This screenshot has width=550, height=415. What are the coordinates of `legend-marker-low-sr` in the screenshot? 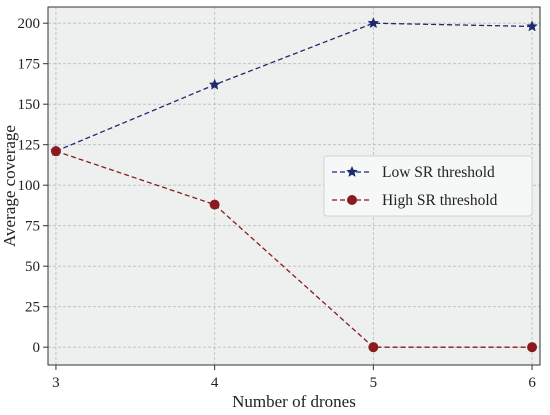 It's located at (352, 171).